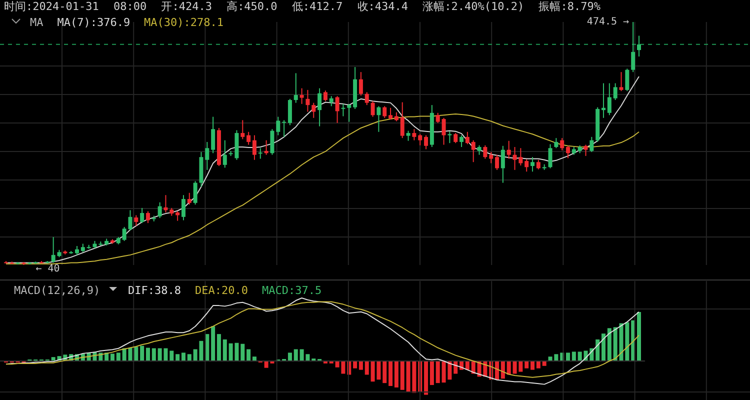  What do you see at coordinates (608, 22) in the screenshot?
I see `annotation: 474.5 →` at bounding box center [608, 22].